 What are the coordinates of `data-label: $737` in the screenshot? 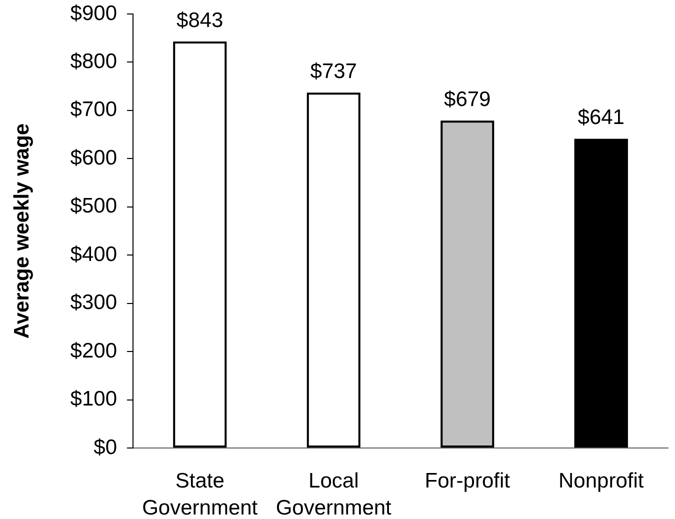 It's located at (333, 71).